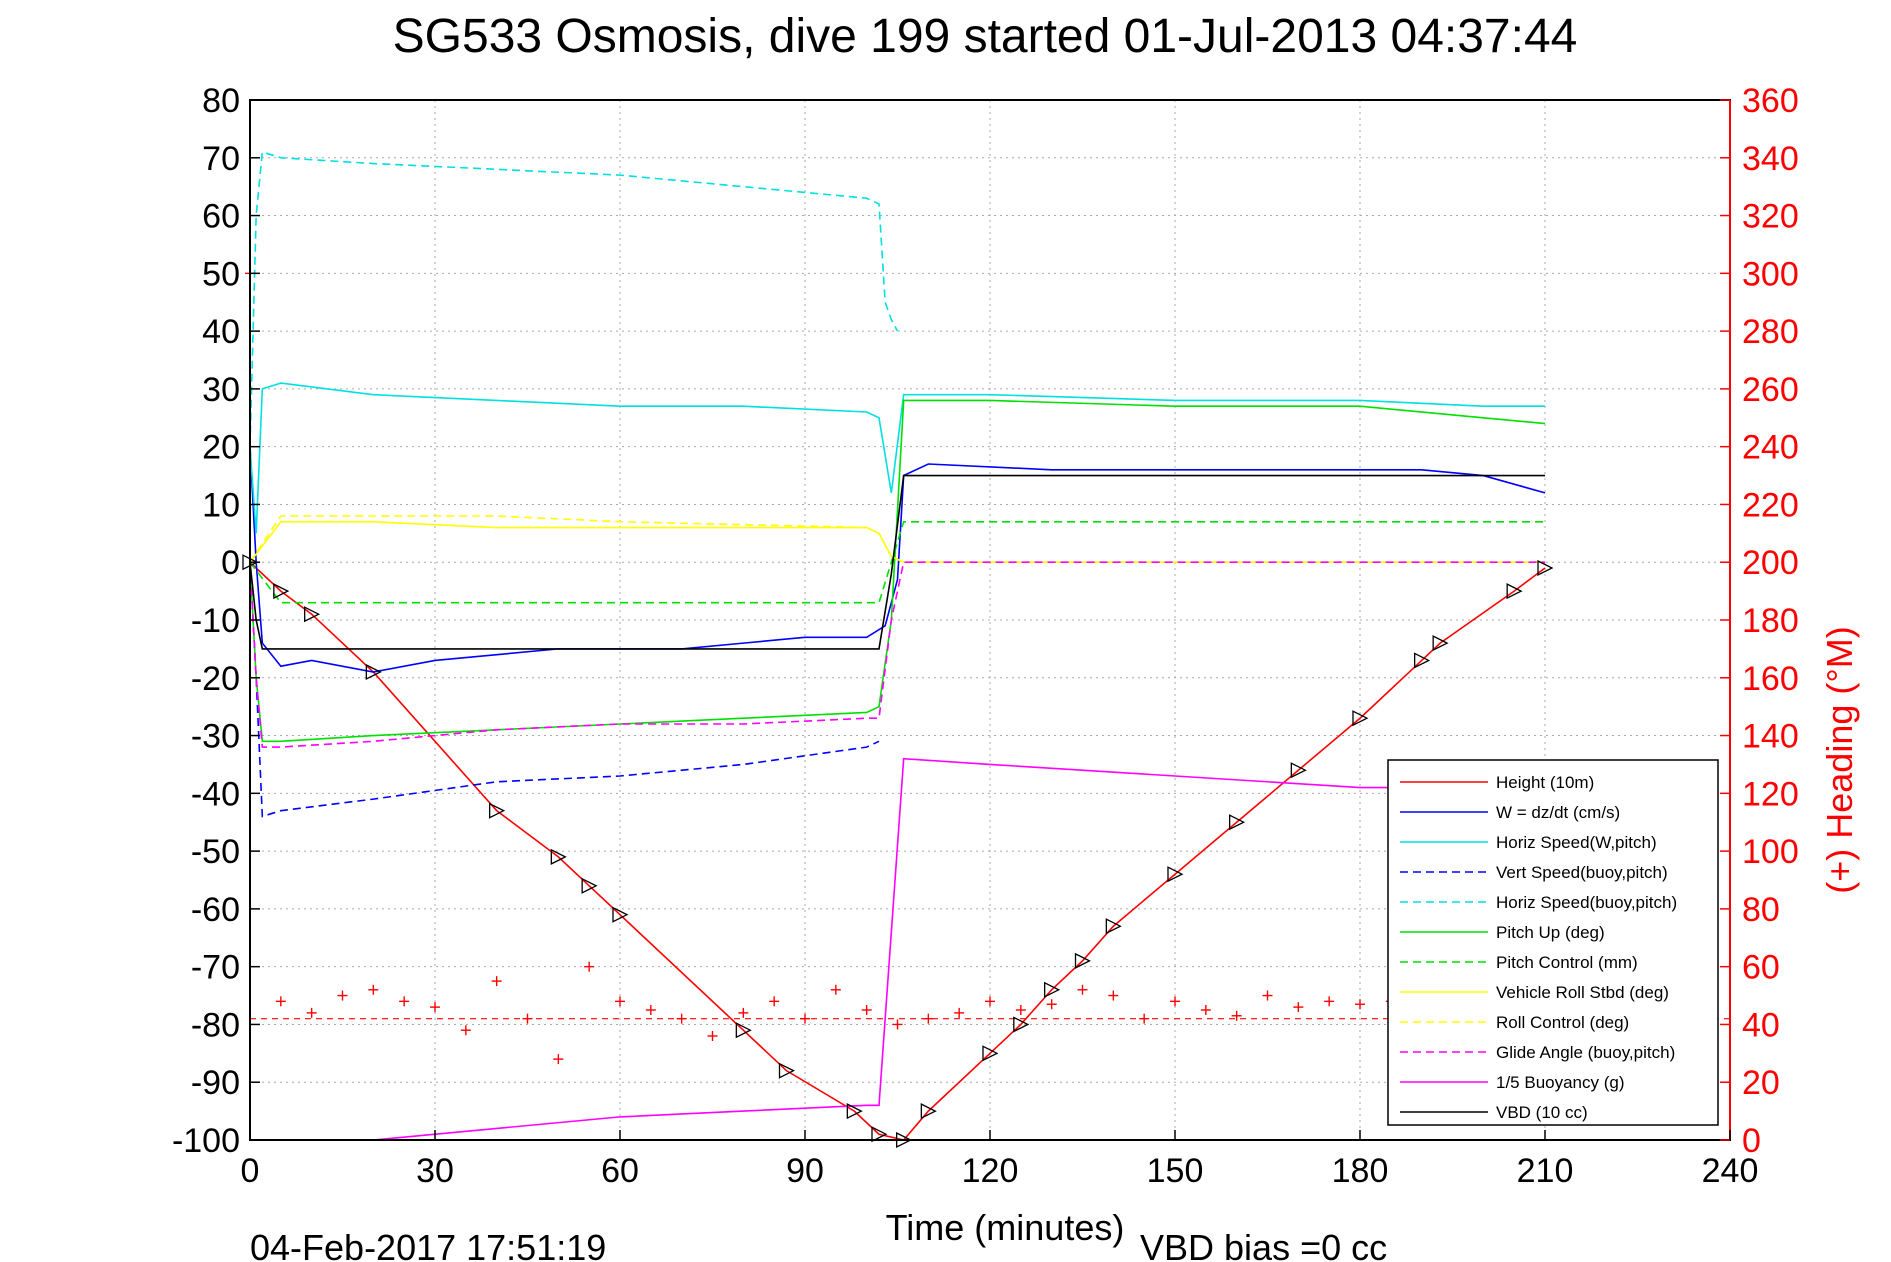  Describe the element at coordinates (1770, 159) in the screenshot. I see `right-tick-label: 340` at that location.